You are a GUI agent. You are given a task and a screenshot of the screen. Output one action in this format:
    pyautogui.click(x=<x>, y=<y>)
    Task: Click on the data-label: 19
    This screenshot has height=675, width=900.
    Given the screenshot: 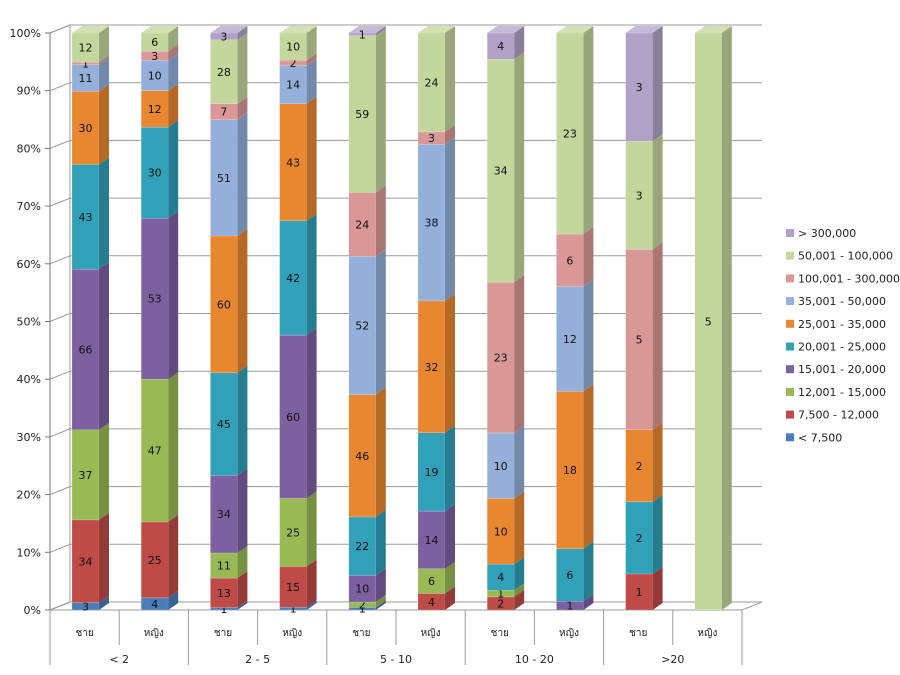 What is the action you would take?
    pyautogui.click(x=432, y=472)
    